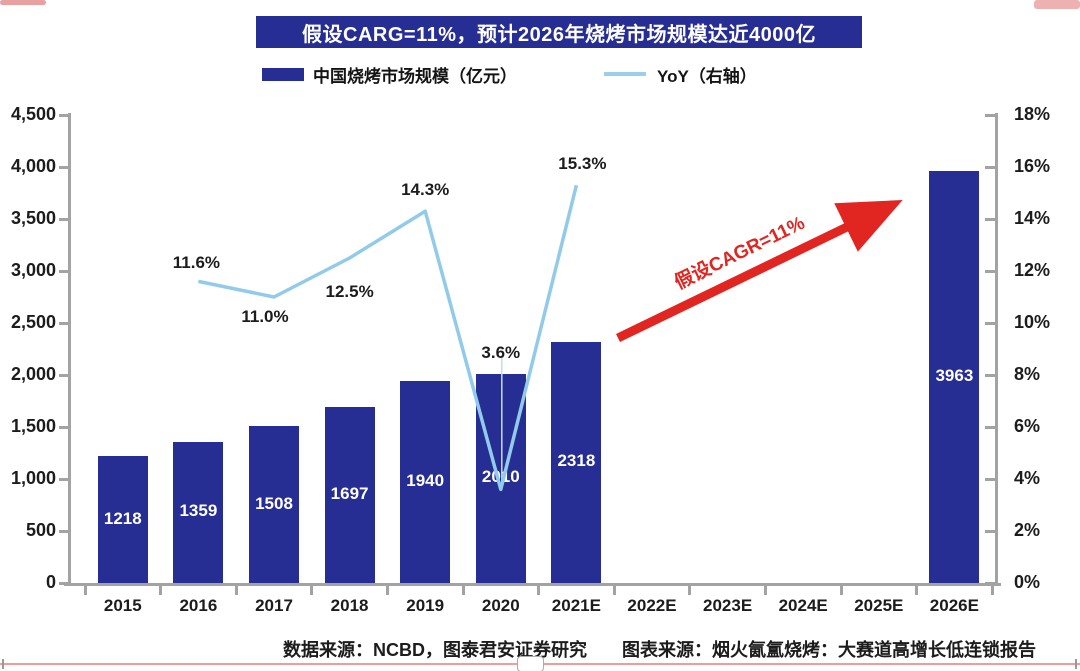  Describe the element at coordinates (530, 663) in the screenshot. I see `scrollbar-handle` at that location.